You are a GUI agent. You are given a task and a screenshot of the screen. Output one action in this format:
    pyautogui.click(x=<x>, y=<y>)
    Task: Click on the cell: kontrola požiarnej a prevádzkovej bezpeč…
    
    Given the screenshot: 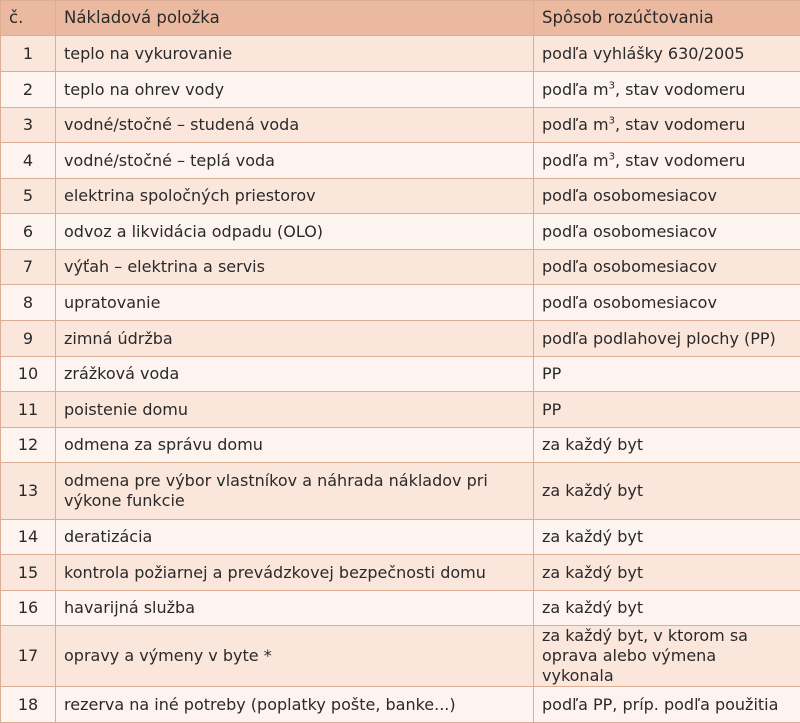 What is the action you would take?
    pyautogui.click(x=295, y=573)
    